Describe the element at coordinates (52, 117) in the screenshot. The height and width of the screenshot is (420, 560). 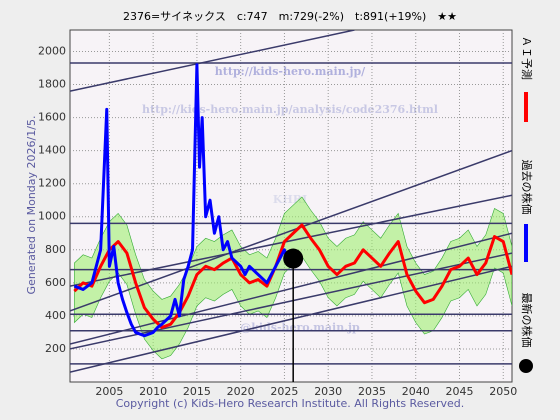
I see `y-tick-label: 1600` at that location.